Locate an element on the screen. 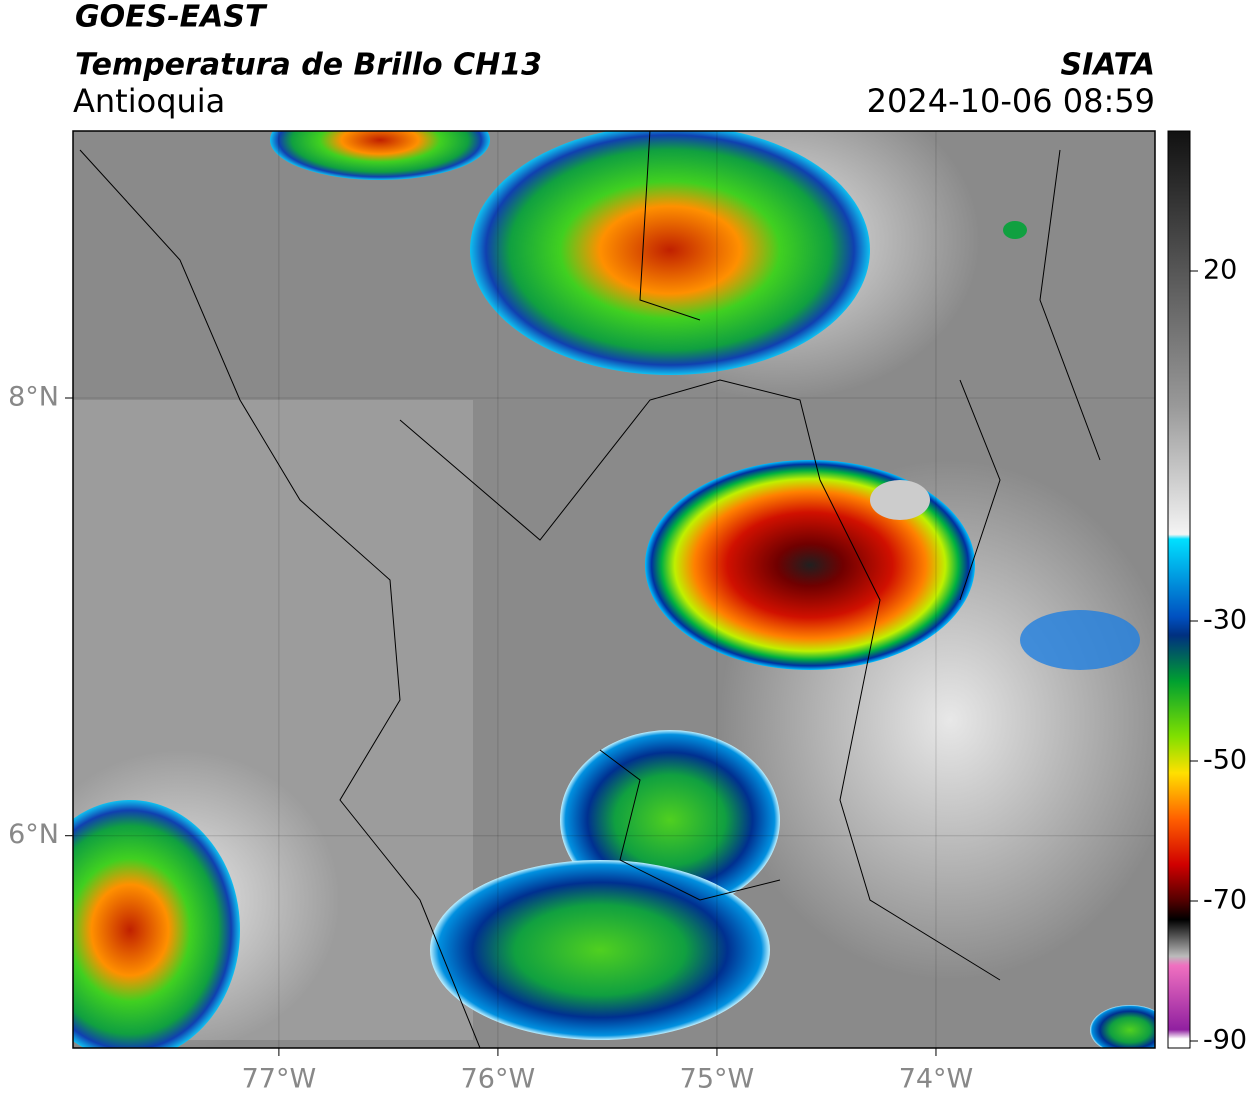  colorbar-tick-label: -30 is located at coordinates (1225, 620).